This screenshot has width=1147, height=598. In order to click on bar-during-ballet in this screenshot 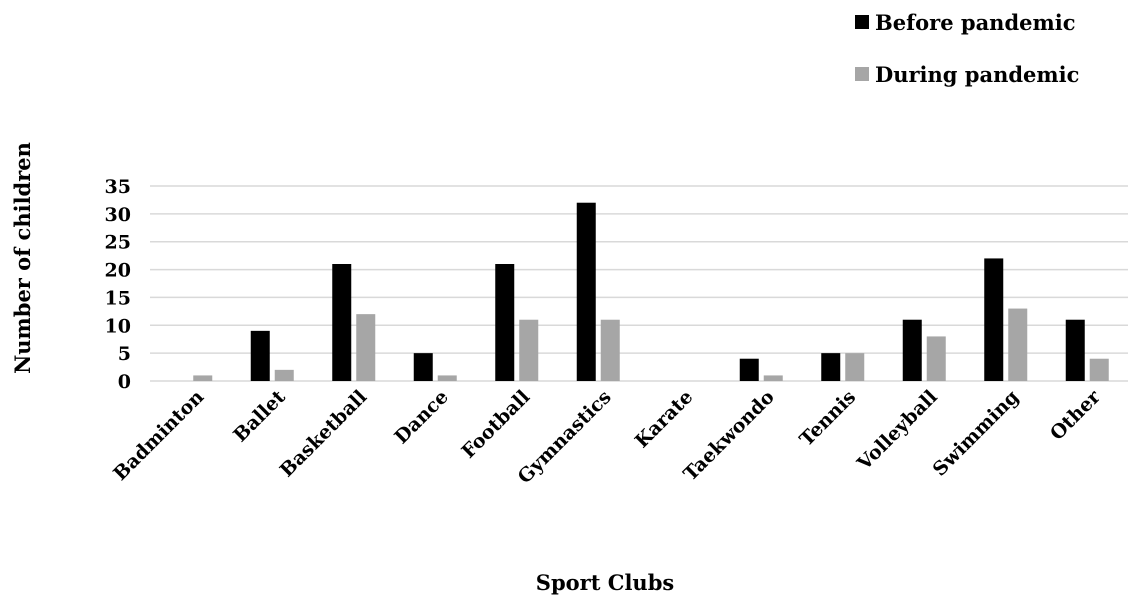, I will do `click(284, 375)`.